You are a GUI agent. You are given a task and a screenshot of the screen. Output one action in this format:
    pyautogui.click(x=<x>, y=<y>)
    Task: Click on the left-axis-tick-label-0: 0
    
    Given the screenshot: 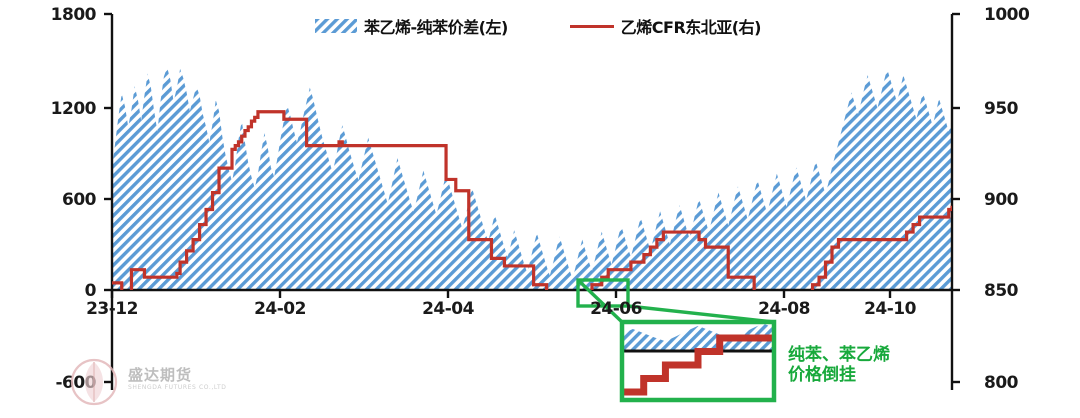 What is the action you would take?
    pyautogui.click(x=90, y=291)
    